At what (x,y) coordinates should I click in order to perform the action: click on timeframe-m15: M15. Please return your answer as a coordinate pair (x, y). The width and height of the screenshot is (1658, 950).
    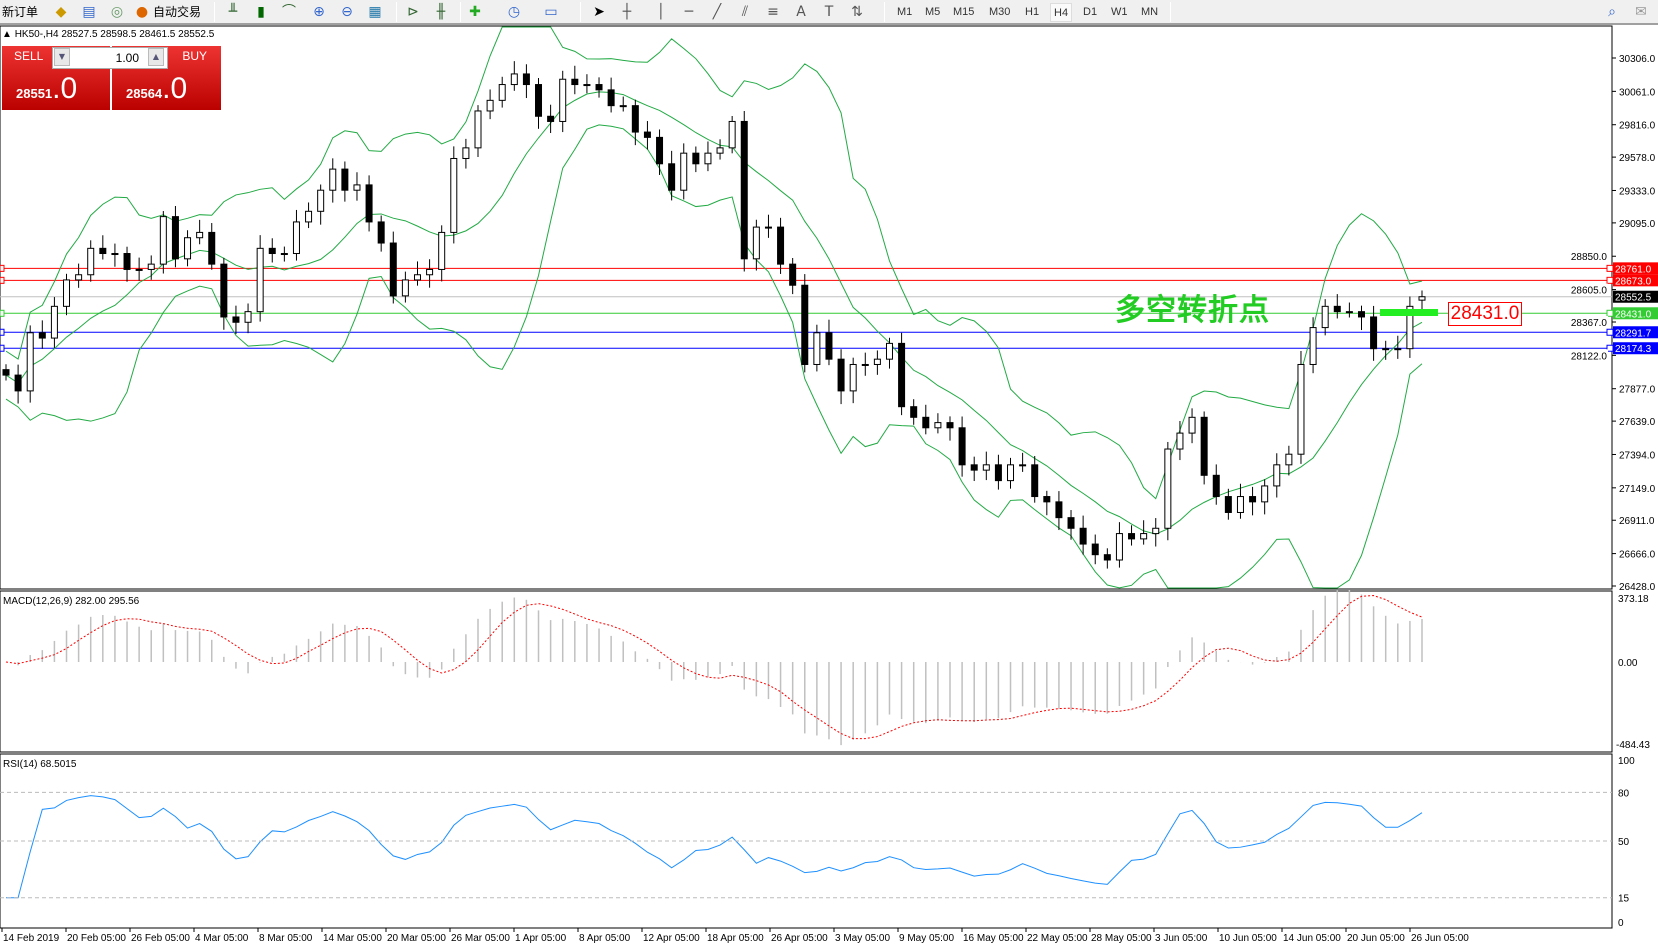
    Looking at the image, I should click on (964, 12).